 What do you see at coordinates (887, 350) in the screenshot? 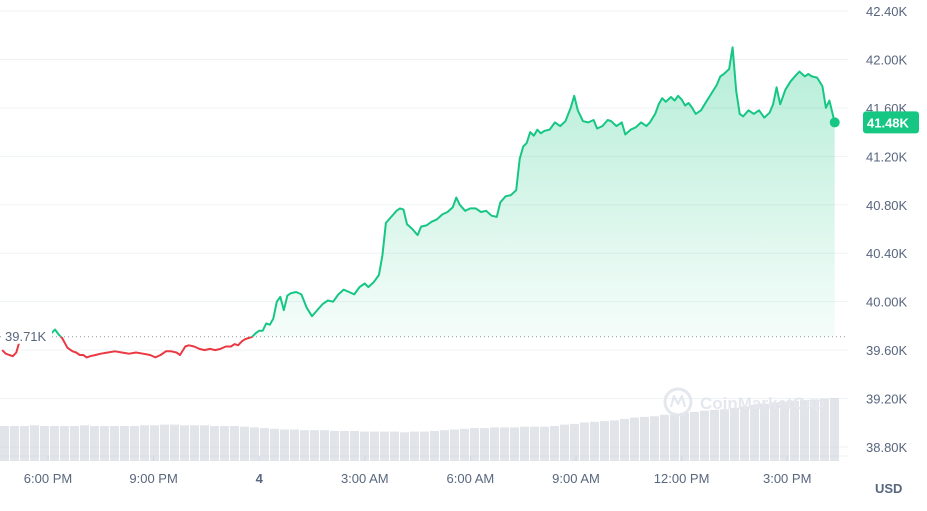
I see `y-tick-label: 39.60K` at bounding box center [887, 350].